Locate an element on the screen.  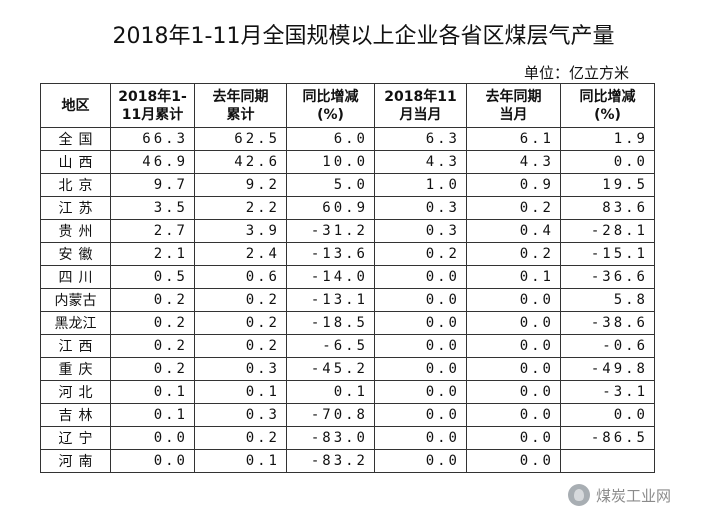
value-cell-cum: 46.9 is located at coordinates (152, 162).